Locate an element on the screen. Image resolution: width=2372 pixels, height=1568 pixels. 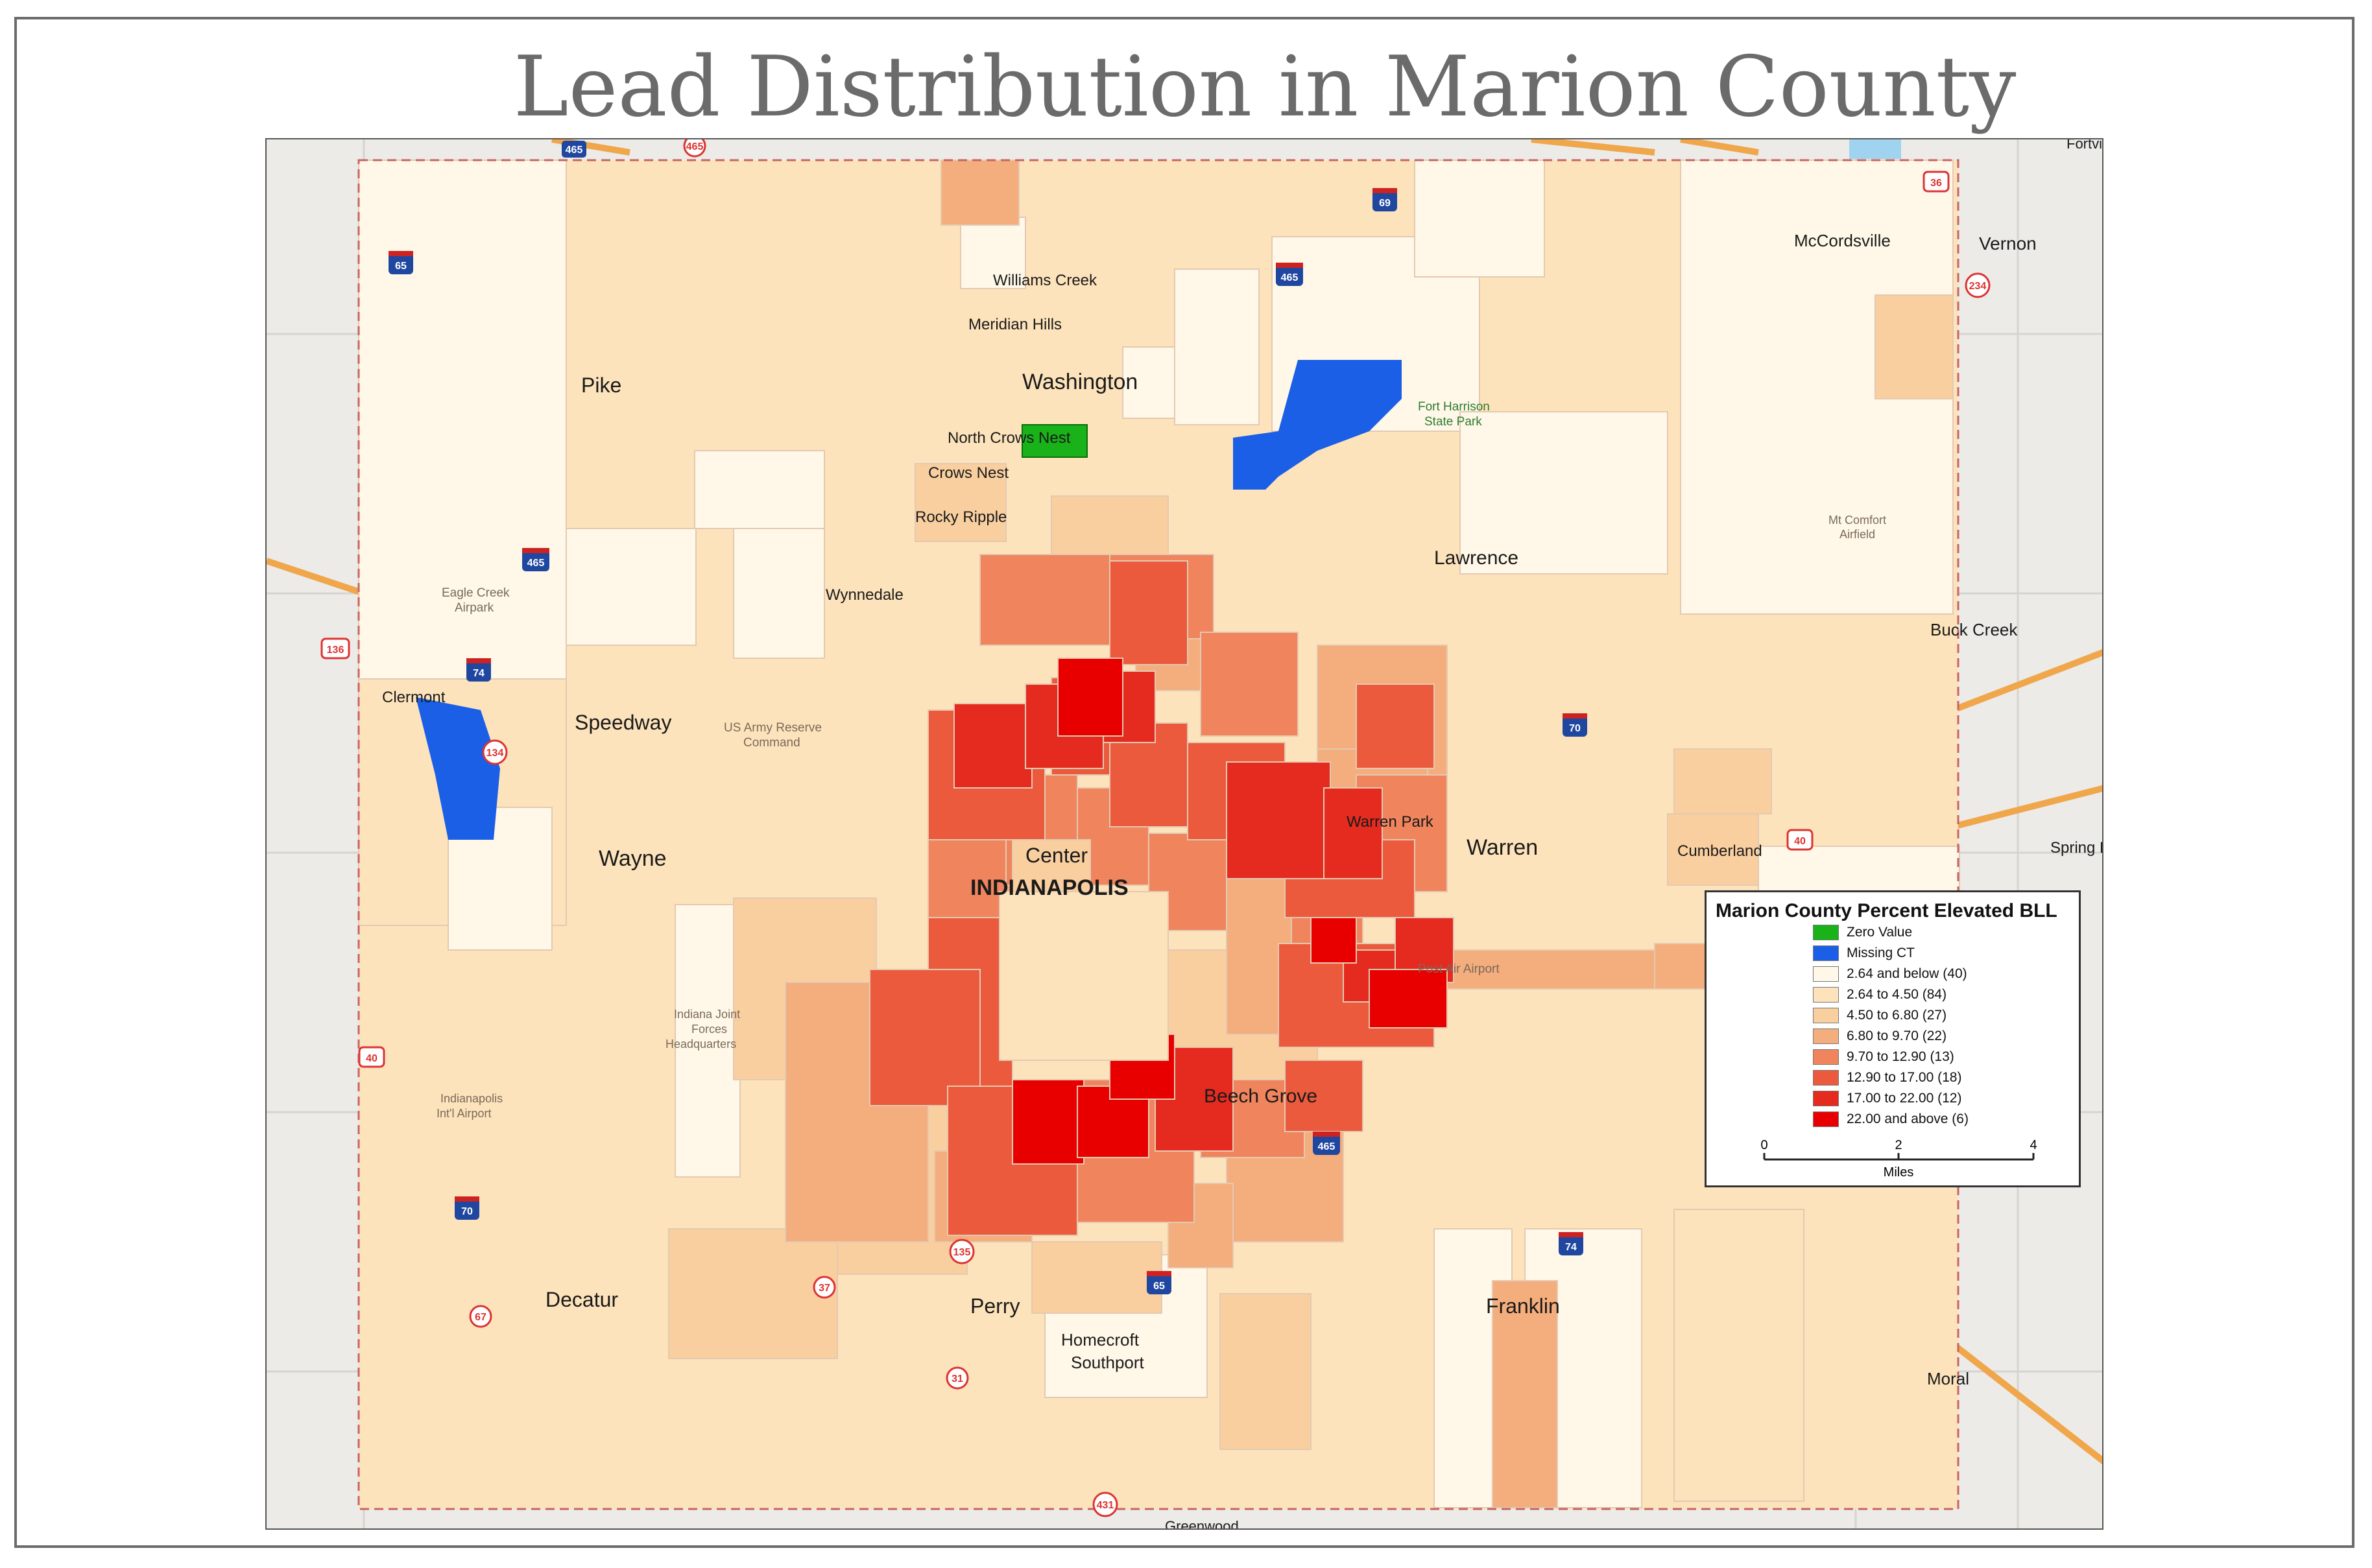
shield-74-west: 74 is located at coordinates (478, 670).